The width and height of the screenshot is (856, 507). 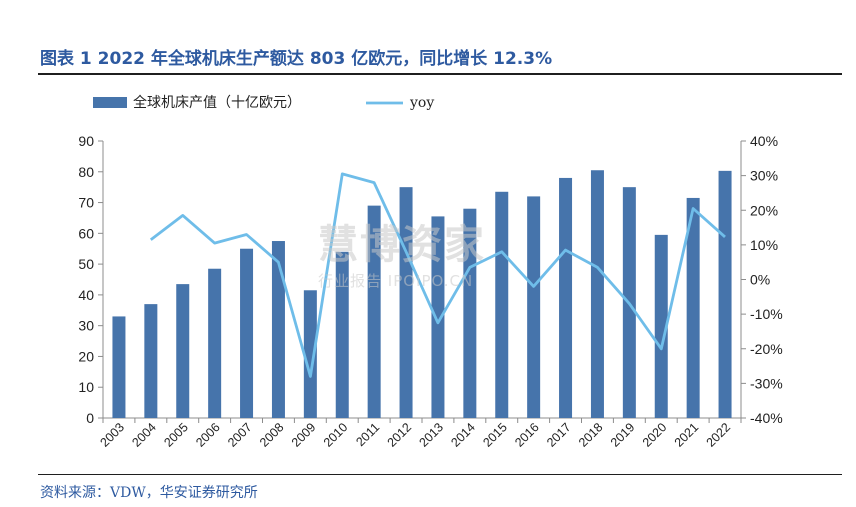 What do you see at coordinates (86, 264) in the screenshot?
I see `left-tick-label: 50` at bounding box center [86, 264].